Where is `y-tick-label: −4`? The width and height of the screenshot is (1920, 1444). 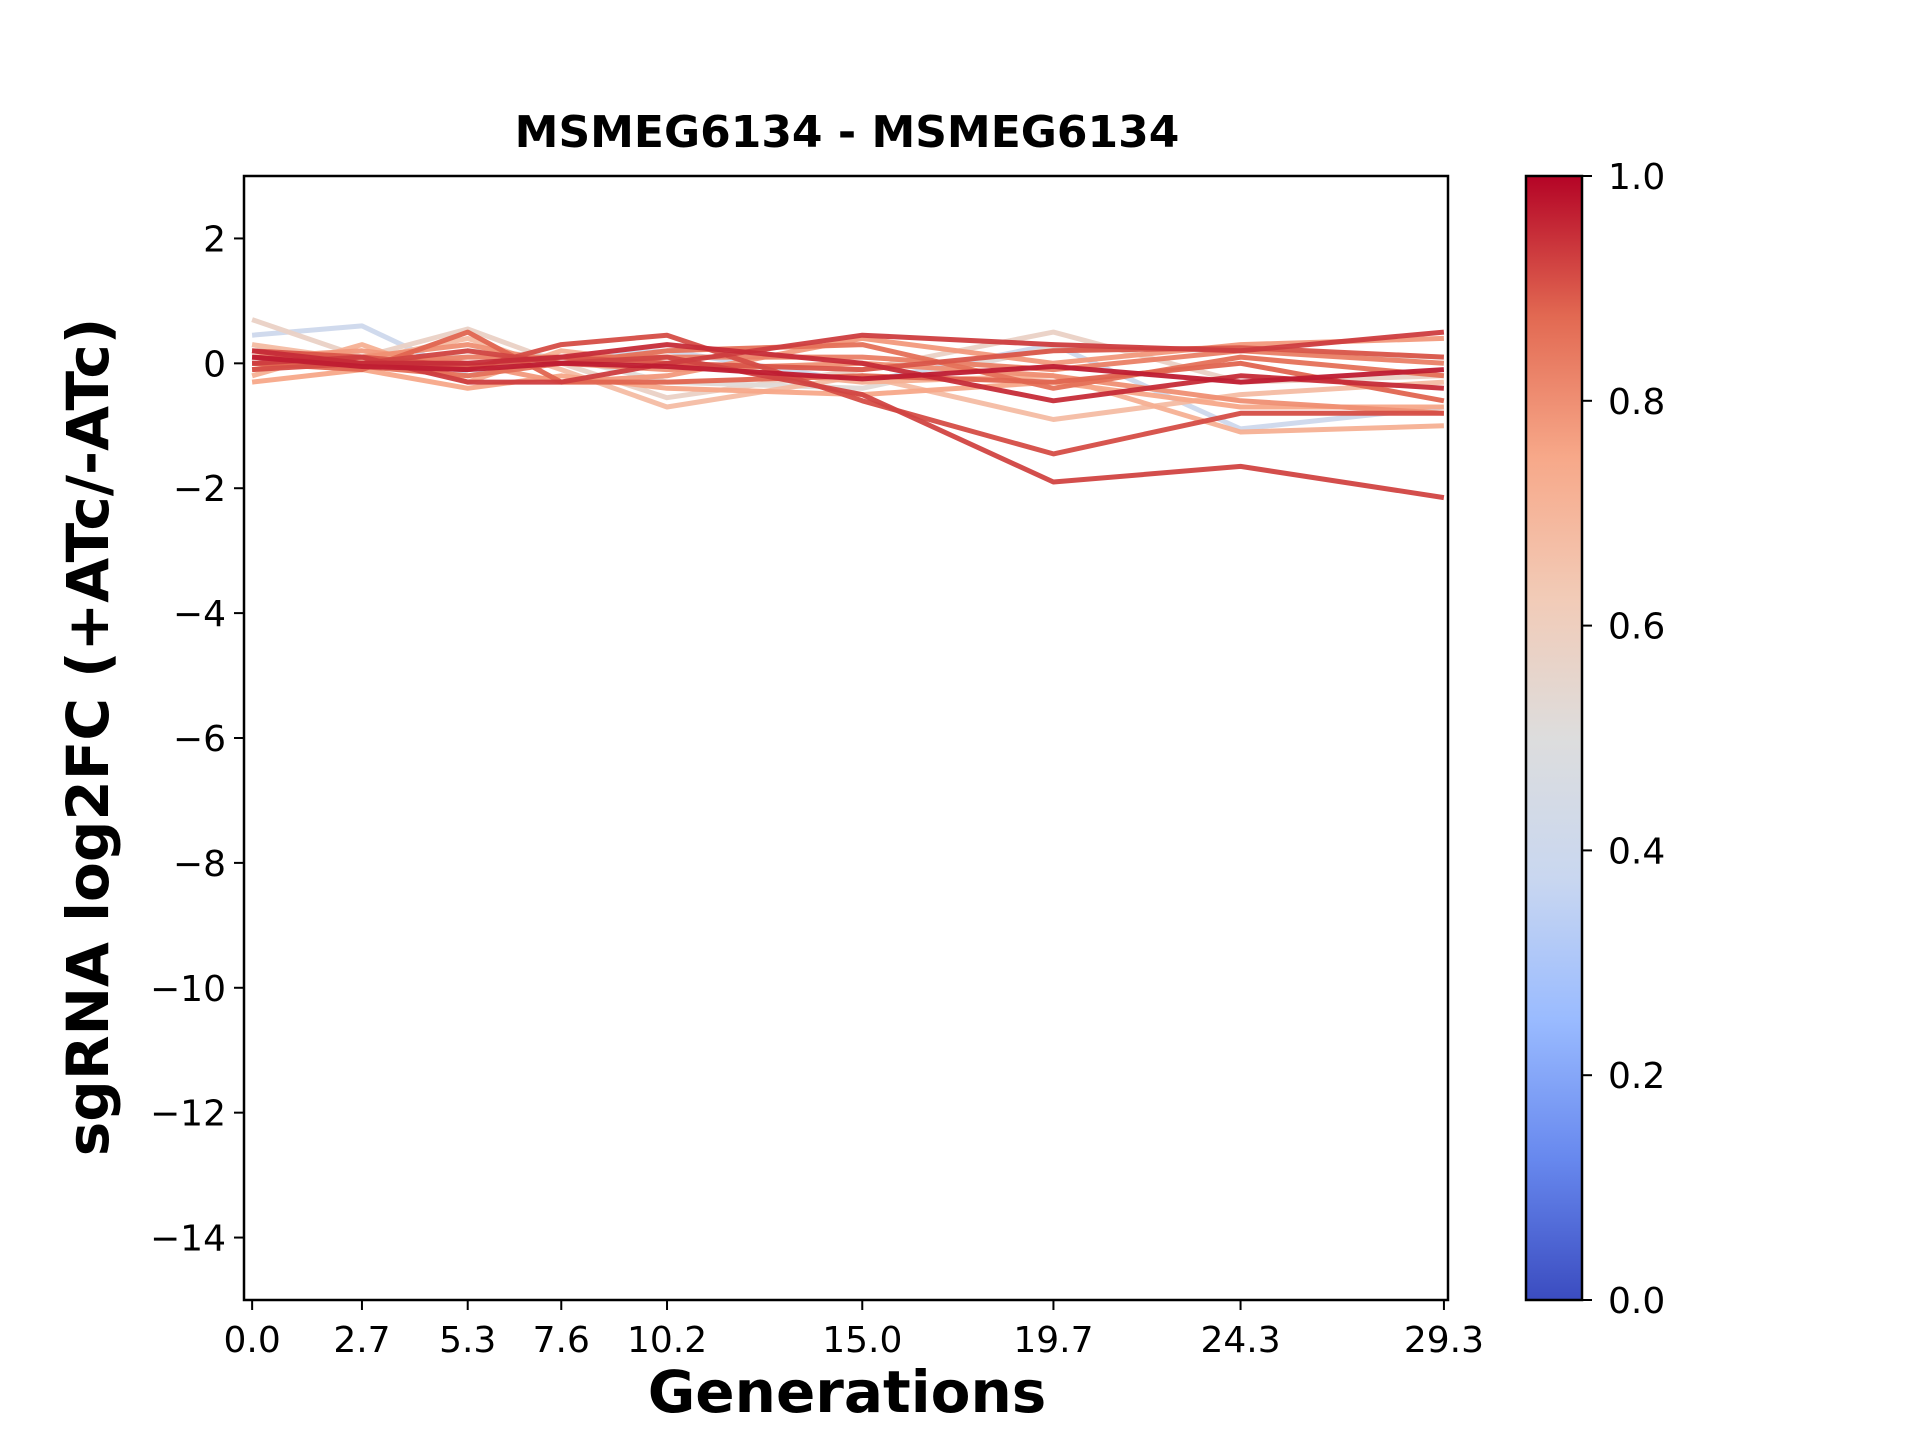
y-tick-label: −4 is located at coordinates (199, 614).